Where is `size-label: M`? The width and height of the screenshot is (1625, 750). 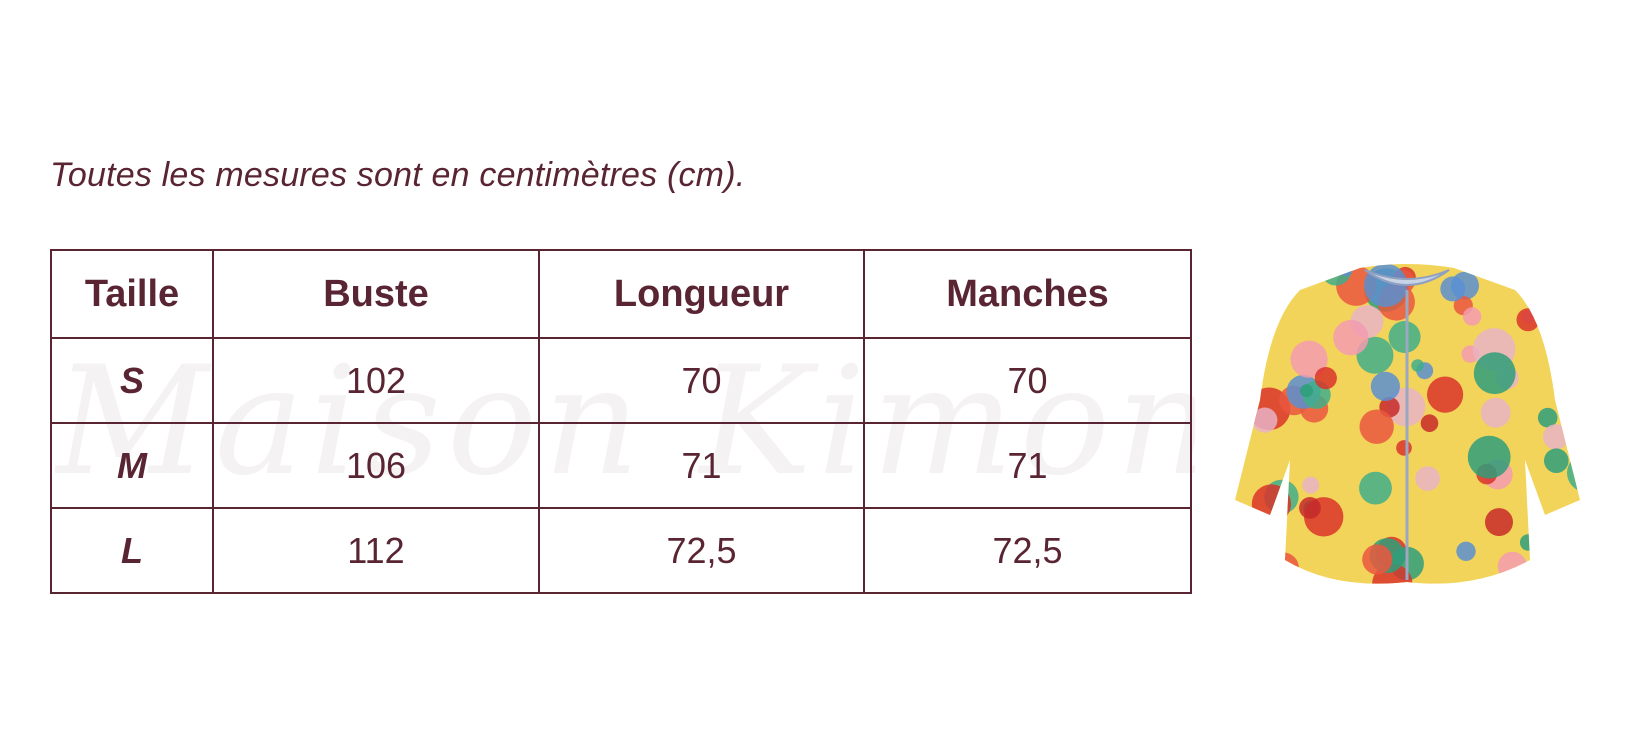
size-label: M is located at coordinates (132, 465).